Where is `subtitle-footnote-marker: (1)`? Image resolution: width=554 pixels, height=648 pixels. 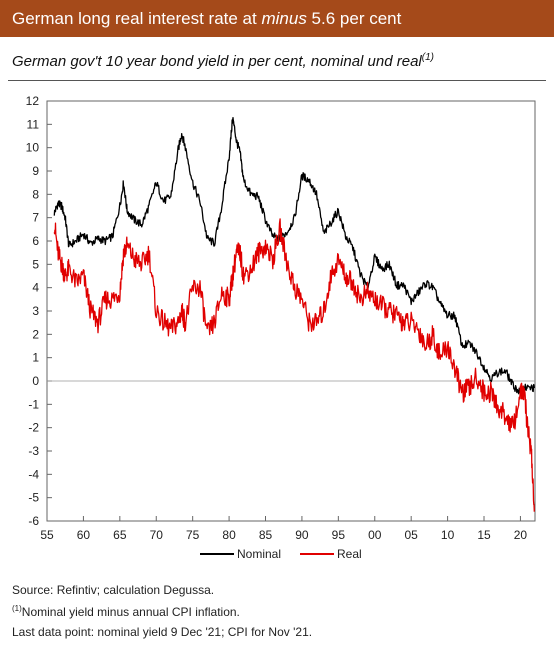
subtitle-footnote-marker: (1) is located at coordinates (428, 57).